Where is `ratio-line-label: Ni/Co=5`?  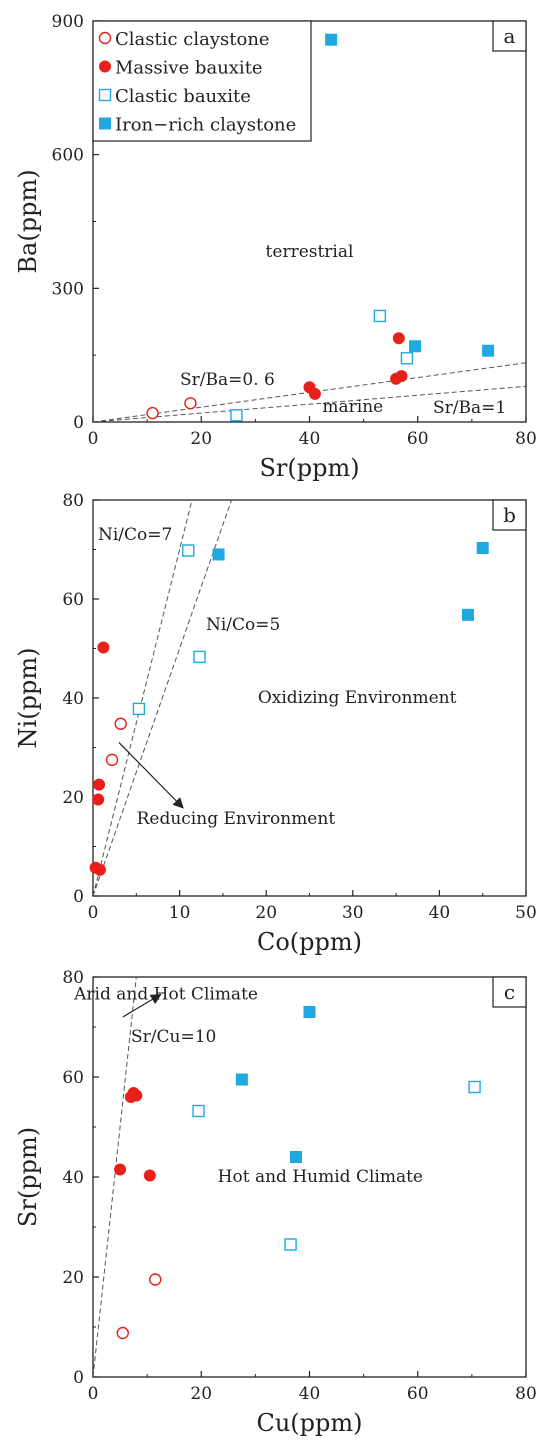
ratio-line-label: Ni/Co=5 is located at coordinates (243, 625).